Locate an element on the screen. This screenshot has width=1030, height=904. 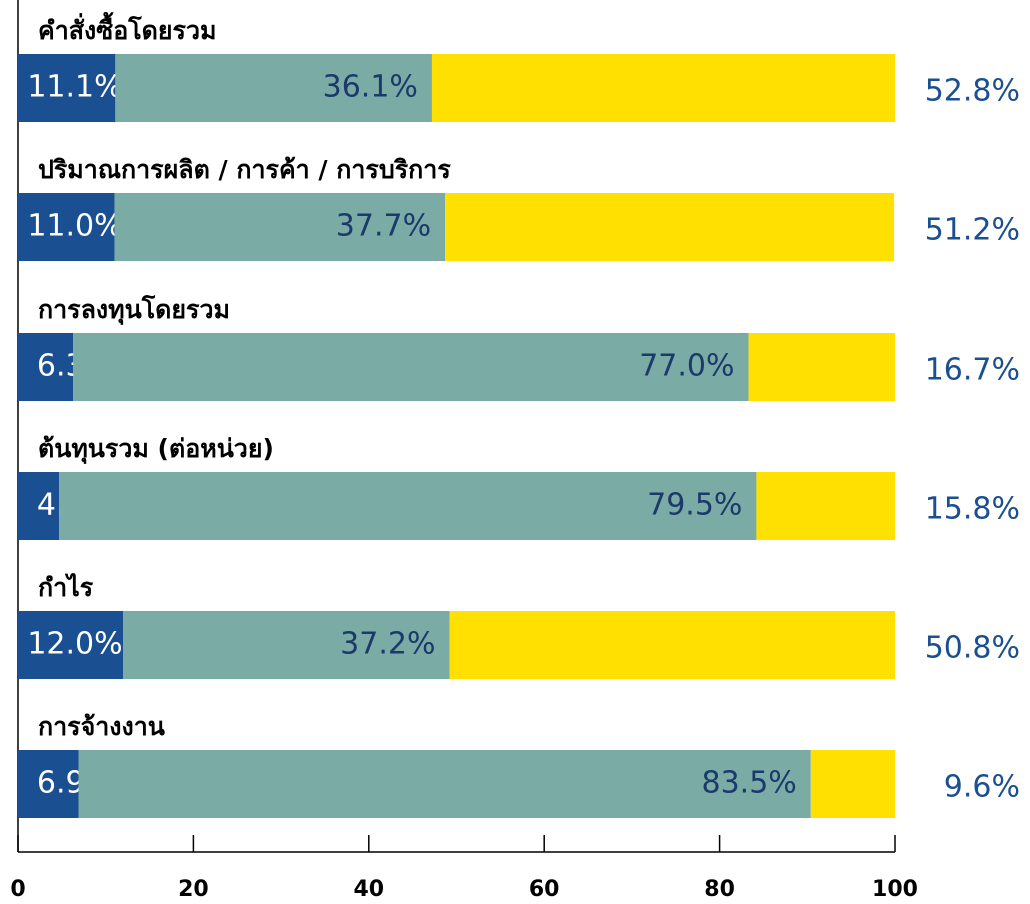
category-label: ต้นทุนรวม (ต่อหน่วย) is located at coordinates (156, 449).